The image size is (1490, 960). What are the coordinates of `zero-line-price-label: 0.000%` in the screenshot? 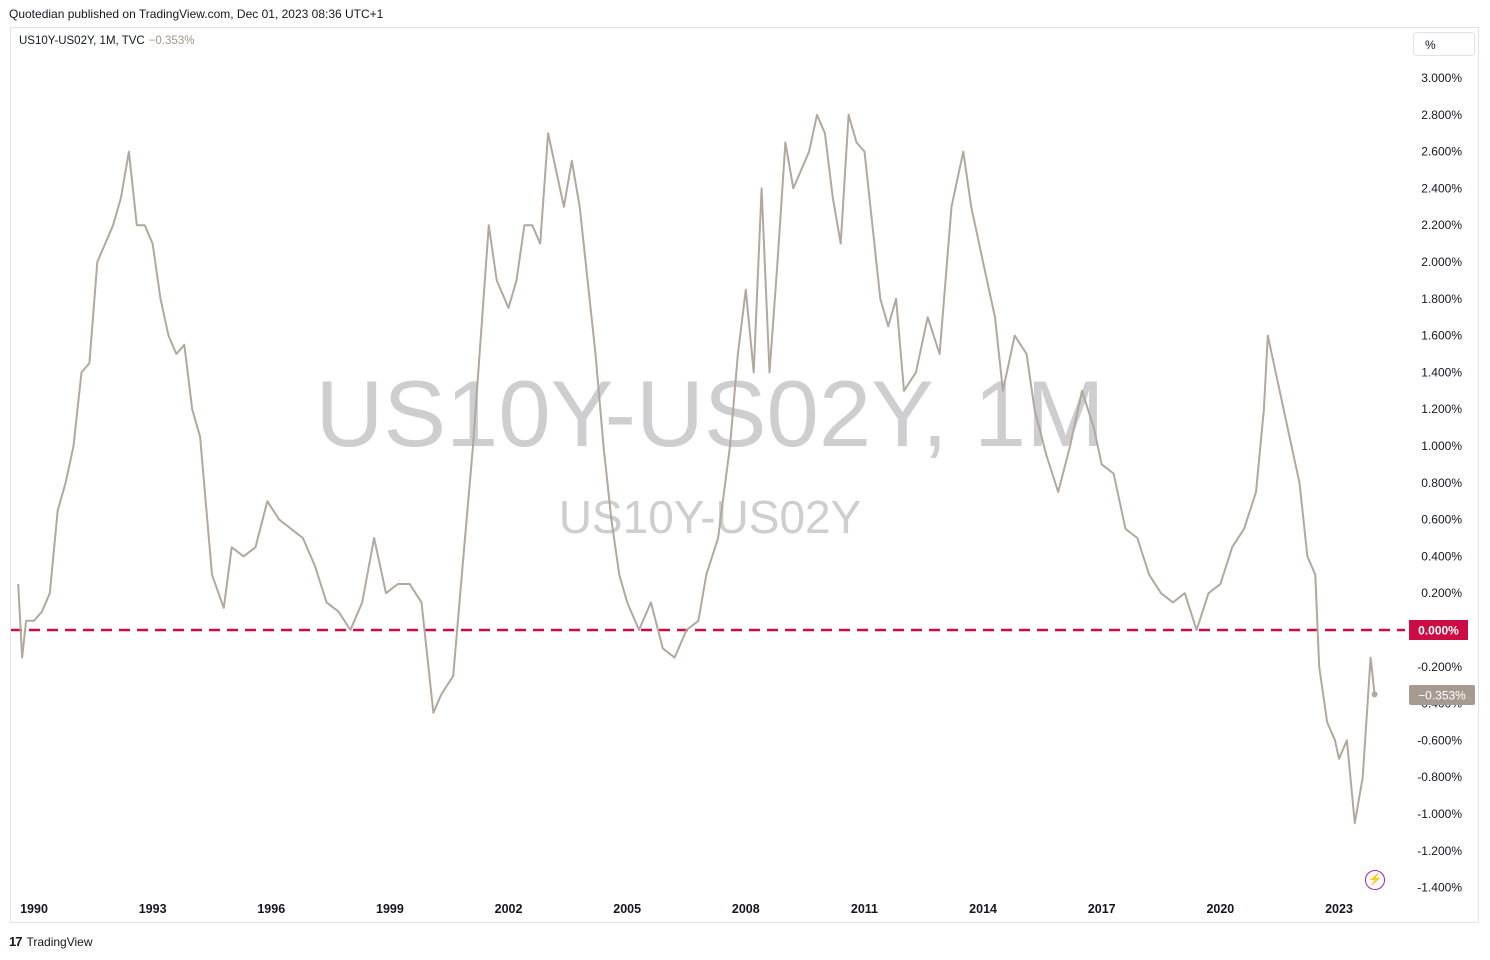 It's located at (1438, 631).